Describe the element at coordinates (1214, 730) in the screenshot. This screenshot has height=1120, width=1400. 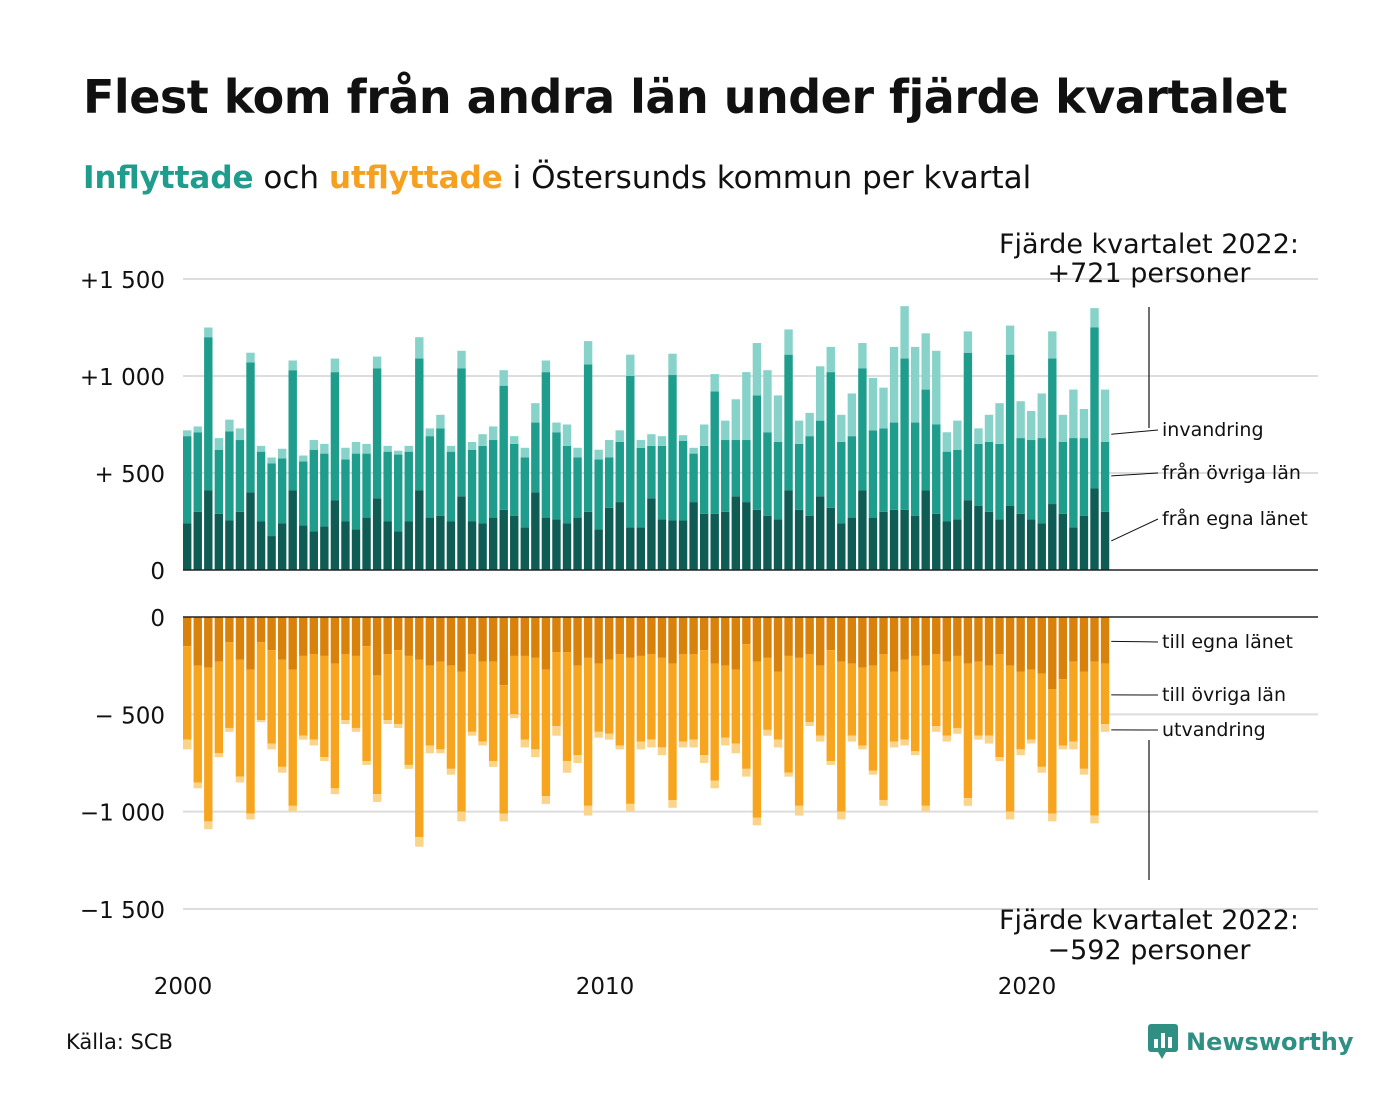
I see `segment-label-out: utvandring` at that location.